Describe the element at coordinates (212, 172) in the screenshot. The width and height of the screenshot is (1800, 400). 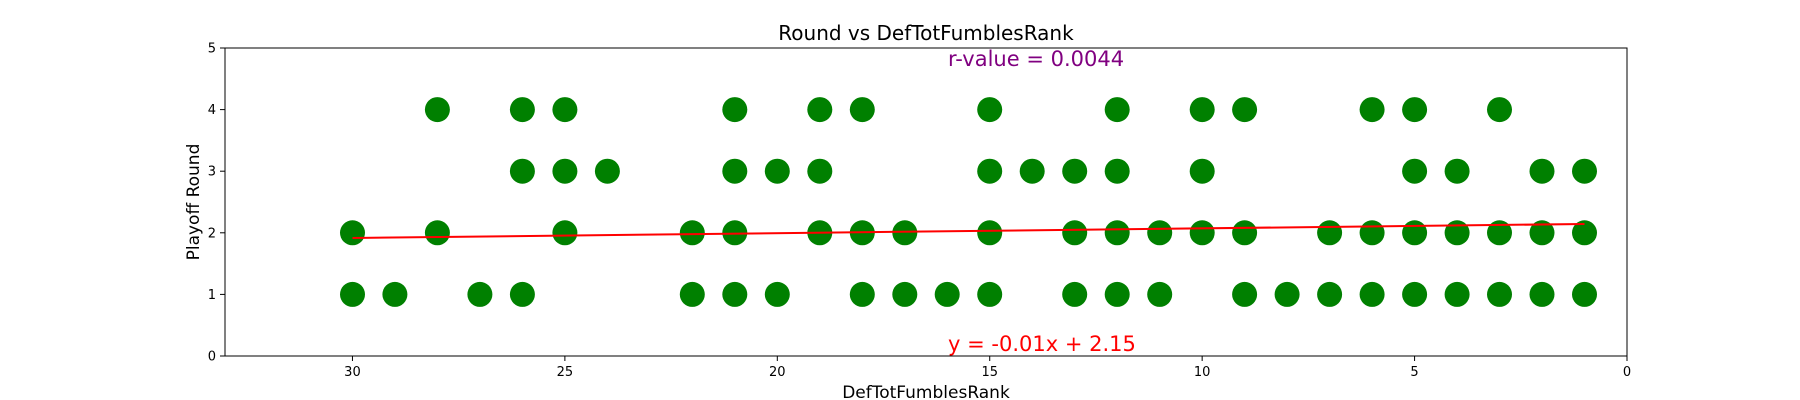
I see `y-tick-label: 3` at that location.